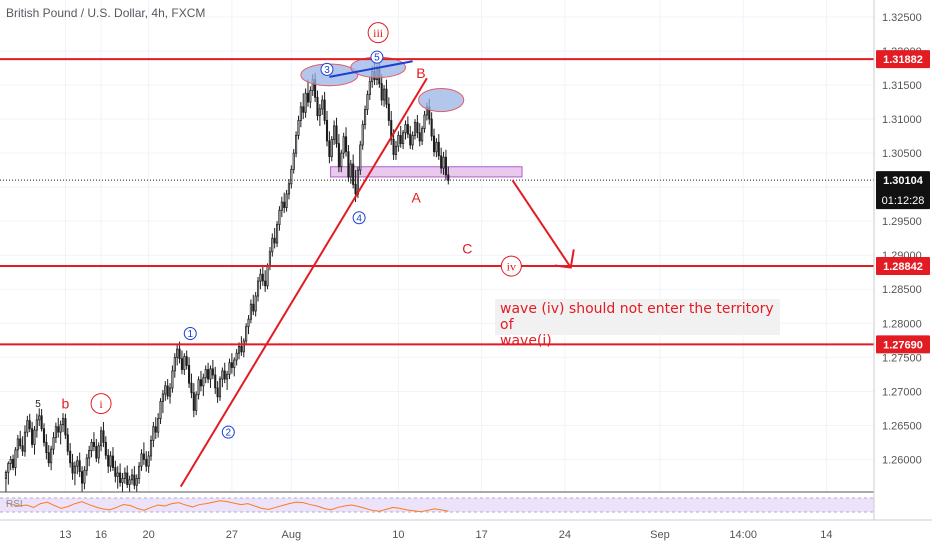 Image resolution: width=932 pixels, height=550 pixels. What do you see at coordinates (229, 433) in the screenshot?
I see `wave-label: 2` at bounding box center [229, 433].